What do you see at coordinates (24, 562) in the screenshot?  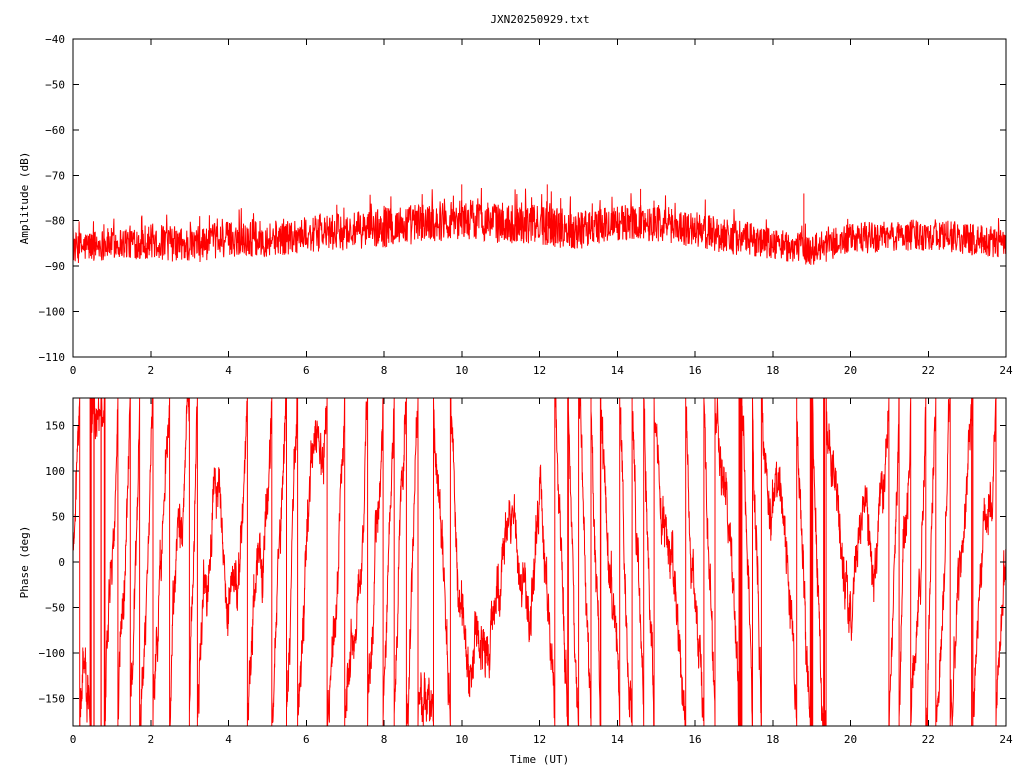 I see `phase-y-axis-label: Phase (deg)` at bounding box center [24, 562].